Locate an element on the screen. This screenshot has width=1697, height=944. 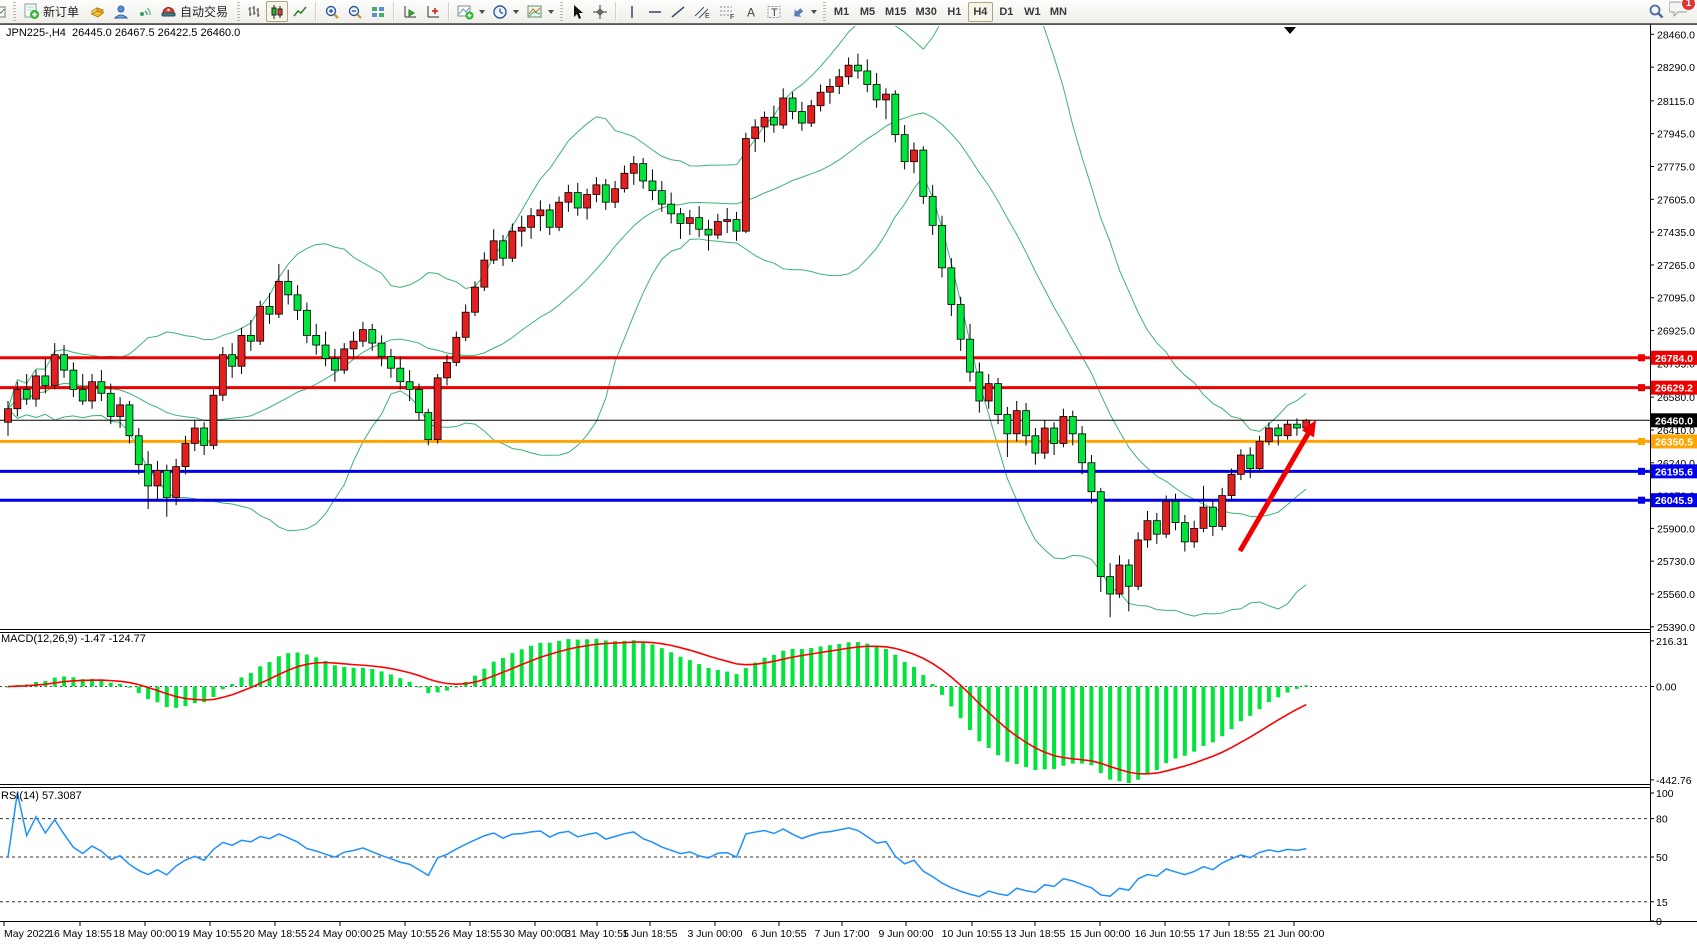
price-badge-label: 26350.5 is located at coordinates (1674, 442).